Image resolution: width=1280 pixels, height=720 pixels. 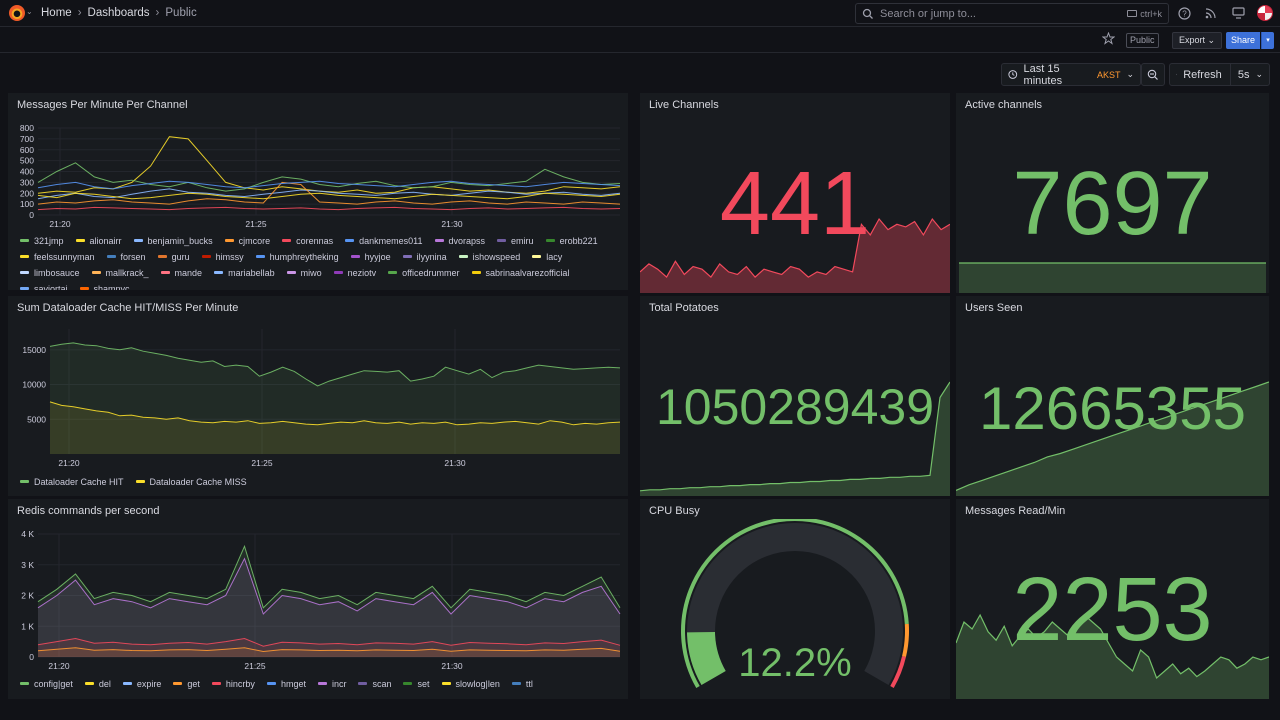 What do you see at coordinates (416, 683) in the screenshot?
I see `legend-item: set` at bounding box center [416, 683].